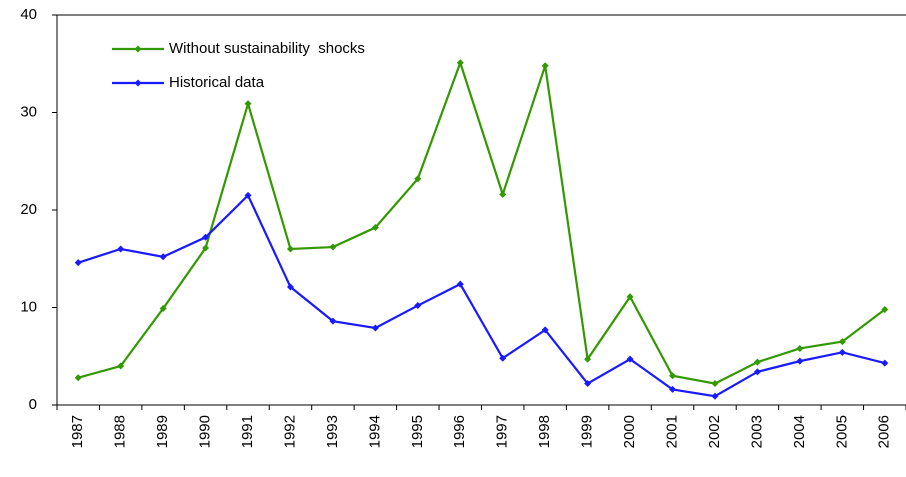 This screenshot has height=477, width=906. What do you see at coordinates (120, 431) in the screenshot?
I see `x-tick-label: 1988` at bounding box center [120, 431].